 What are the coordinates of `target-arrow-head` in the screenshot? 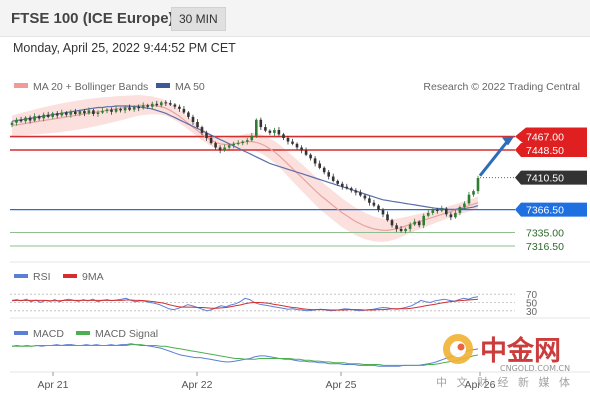 It's located at (508, 141).